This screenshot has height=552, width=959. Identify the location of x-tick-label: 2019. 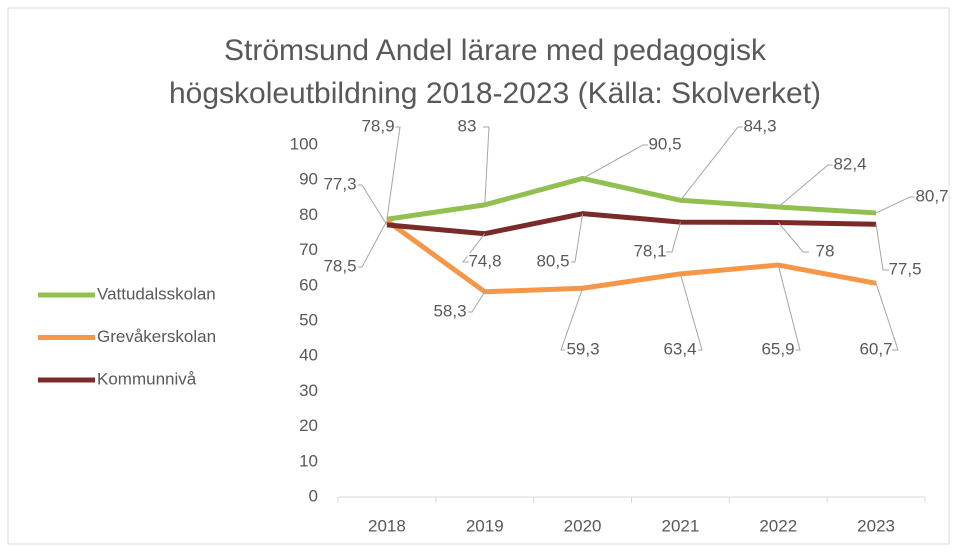
(485, 525).